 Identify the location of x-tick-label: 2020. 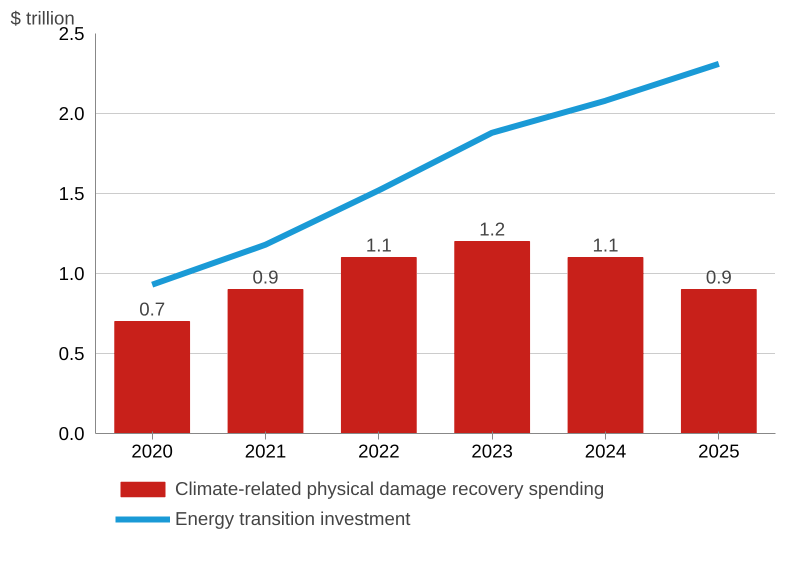
(152, 451).